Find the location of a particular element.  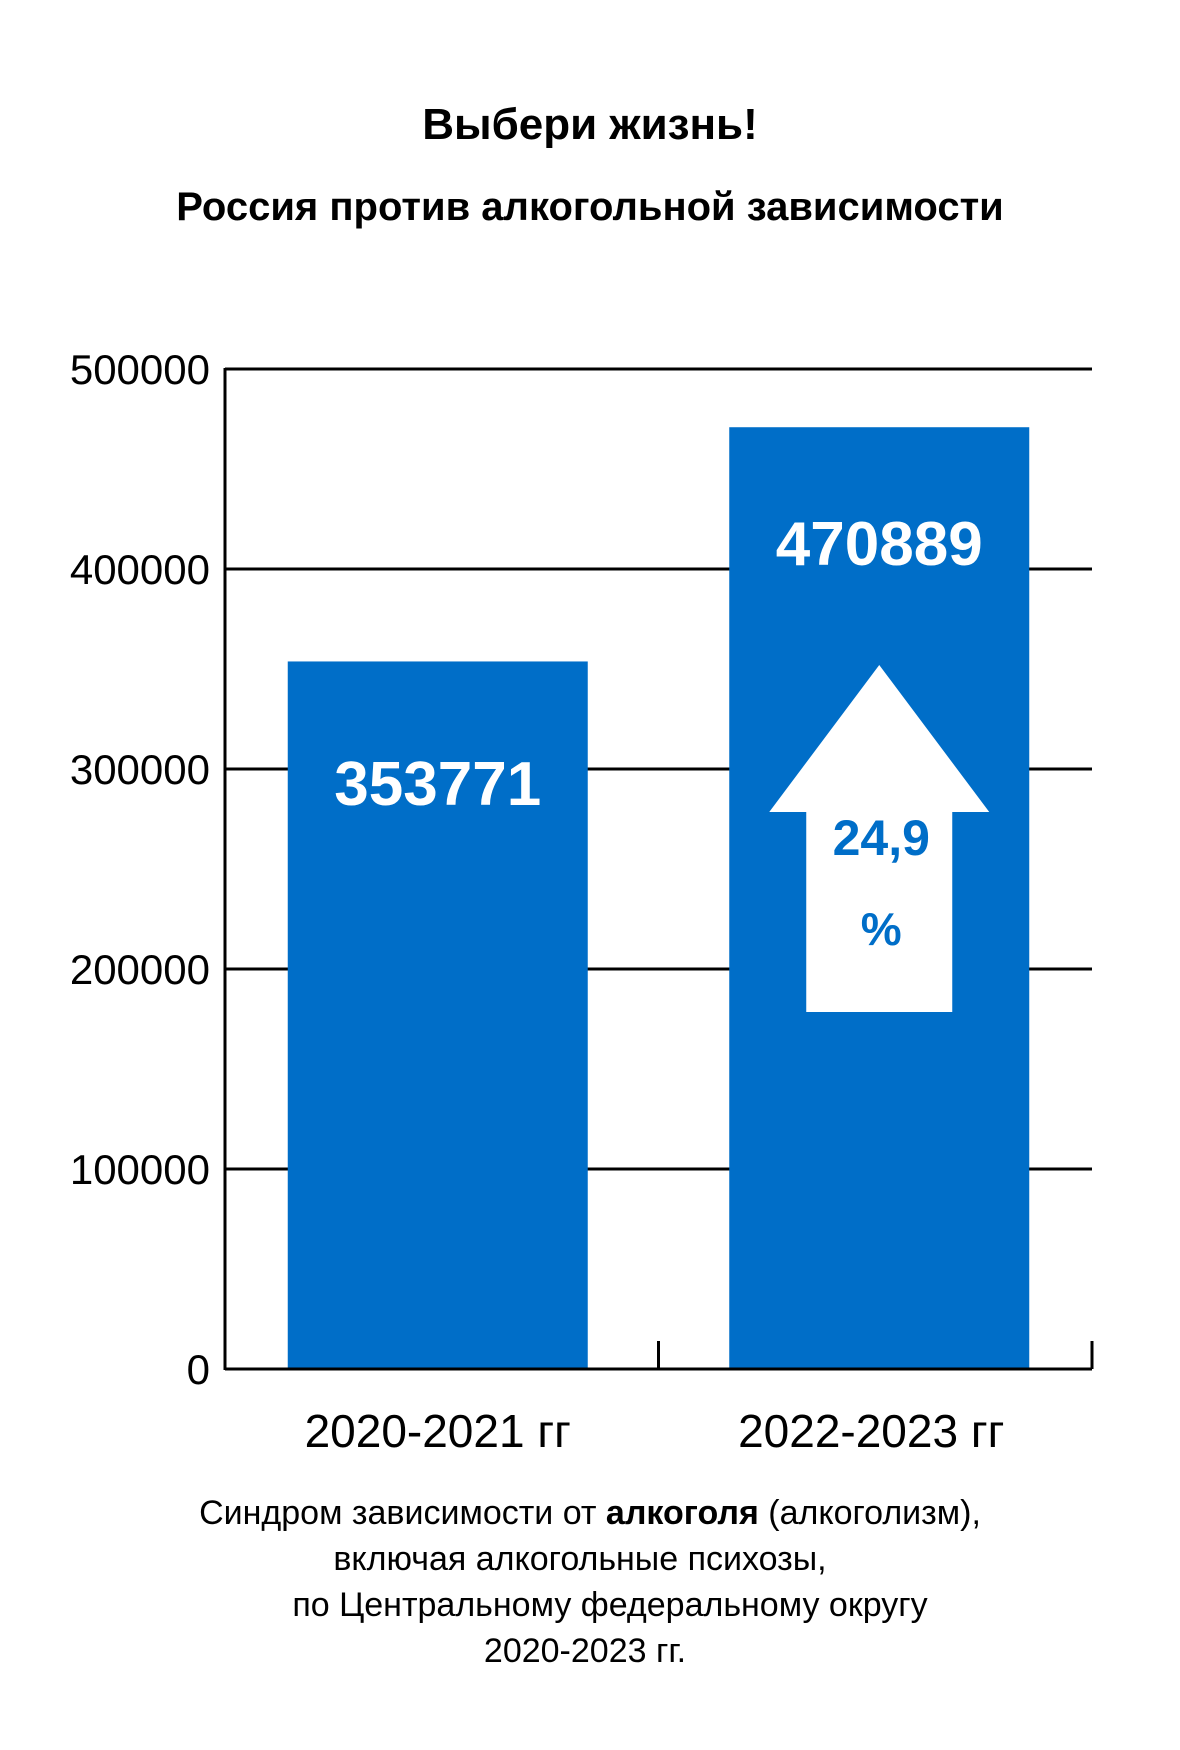

caption-line-1-end: (алкоголизм), is located at coordinates (869, 1513).